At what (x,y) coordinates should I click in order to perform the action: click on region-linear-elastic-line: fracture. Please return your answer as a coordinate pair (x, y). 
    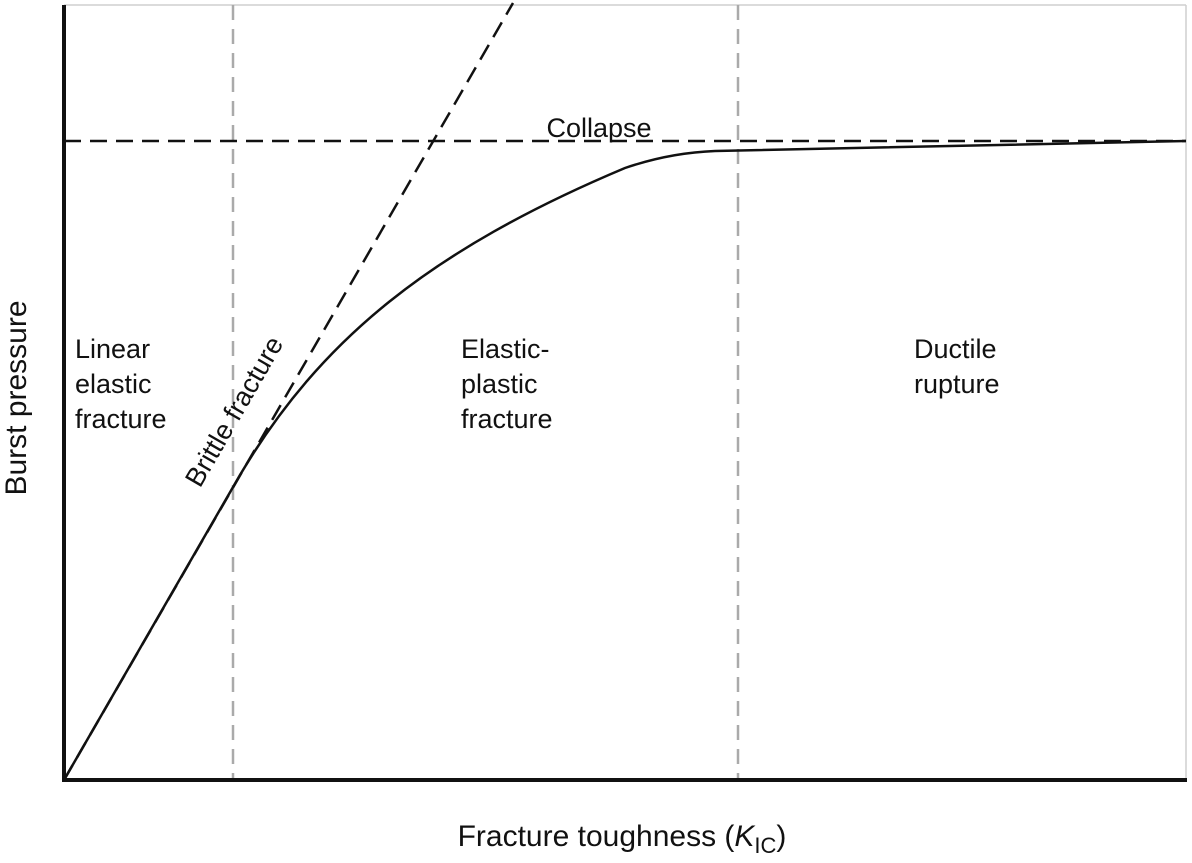
    Looking at the image, I should click on (121, 419).